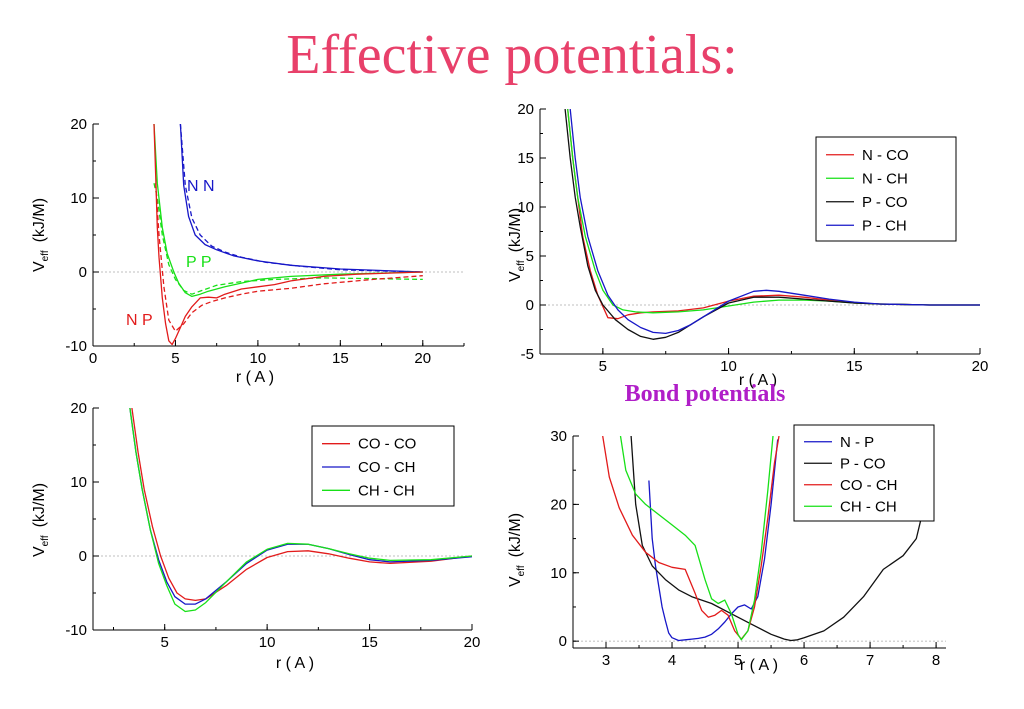  I want to click on legend: CO - CO CO - CH CH - CH, so click(383, 466).